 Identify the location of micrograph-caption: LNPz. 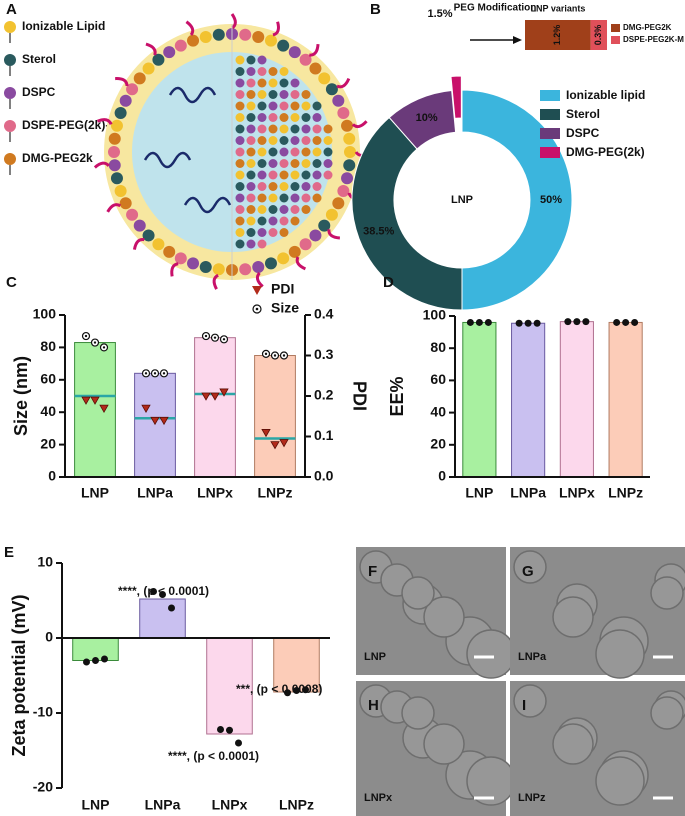
(532, 798).